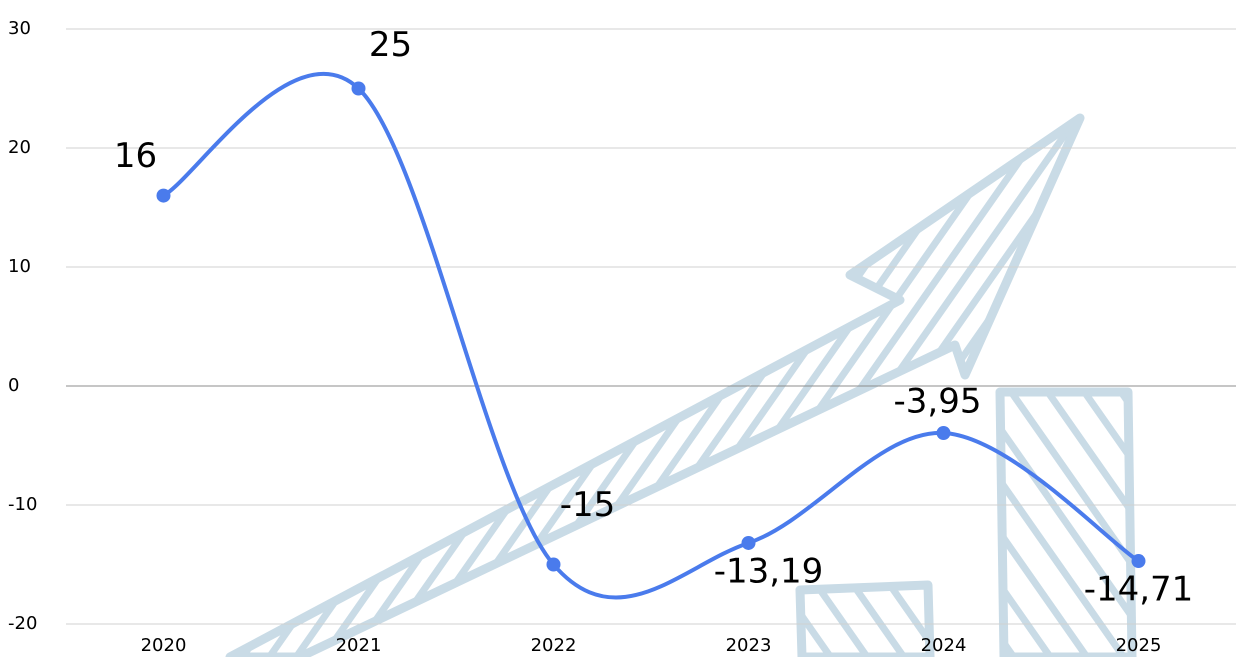  What do you see at coordinates (769, 571) in the screenshot?
I see `data-label: -13,19` at bounding box center [769, 571].